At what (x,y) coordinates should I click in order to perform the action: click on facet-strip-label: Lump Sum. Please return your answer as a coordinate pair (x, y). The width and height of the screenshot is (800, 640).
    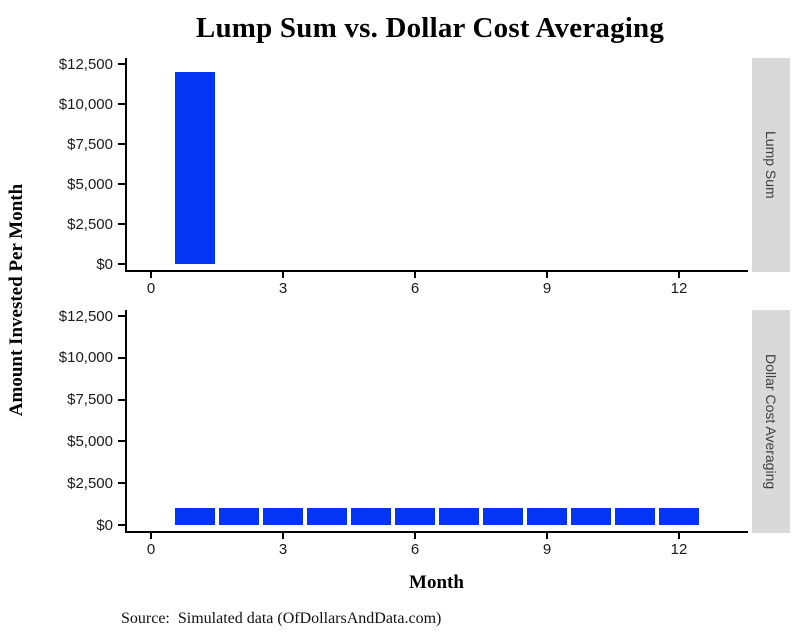
    Looking at the image, I should click on (771, 165).